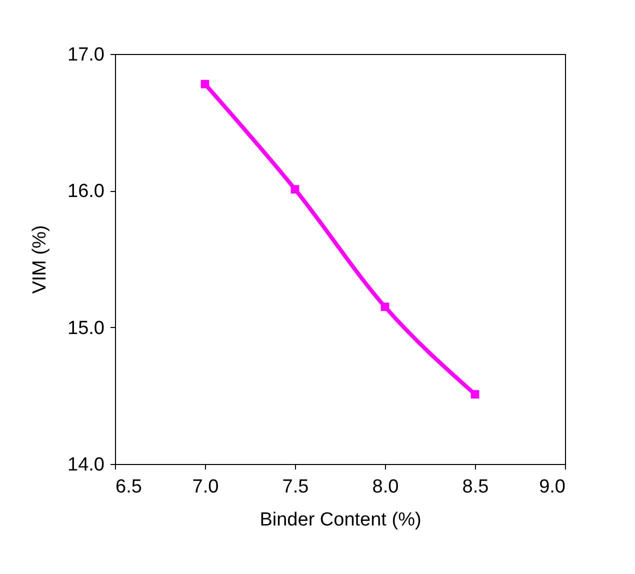 This screenshot has height=574, width=635. Describe the element at coordinates (205, 487) in the screenshot. I see `x-tick-label: 7.0` at that location.